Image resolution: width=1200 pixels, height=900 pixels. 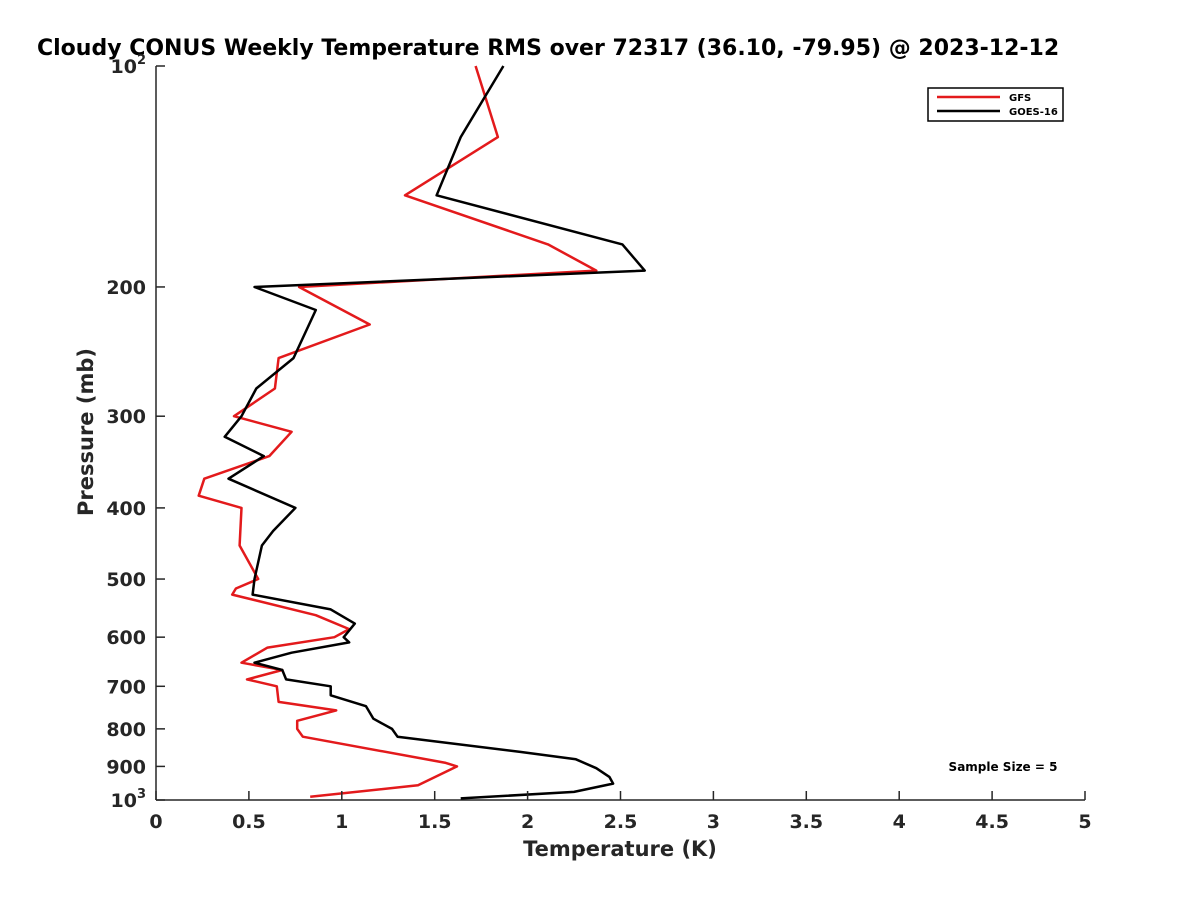 I want to click on x-tick-label: 1, so click(x=341, y=822).